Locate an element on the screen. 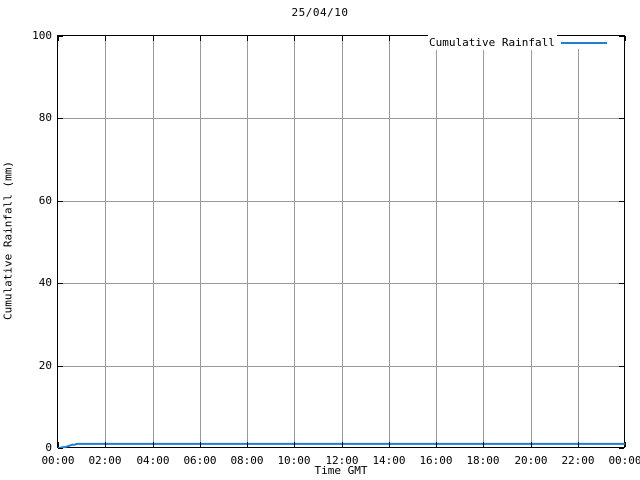  y-tick-label: 0 is located at coordinates (48, 447).